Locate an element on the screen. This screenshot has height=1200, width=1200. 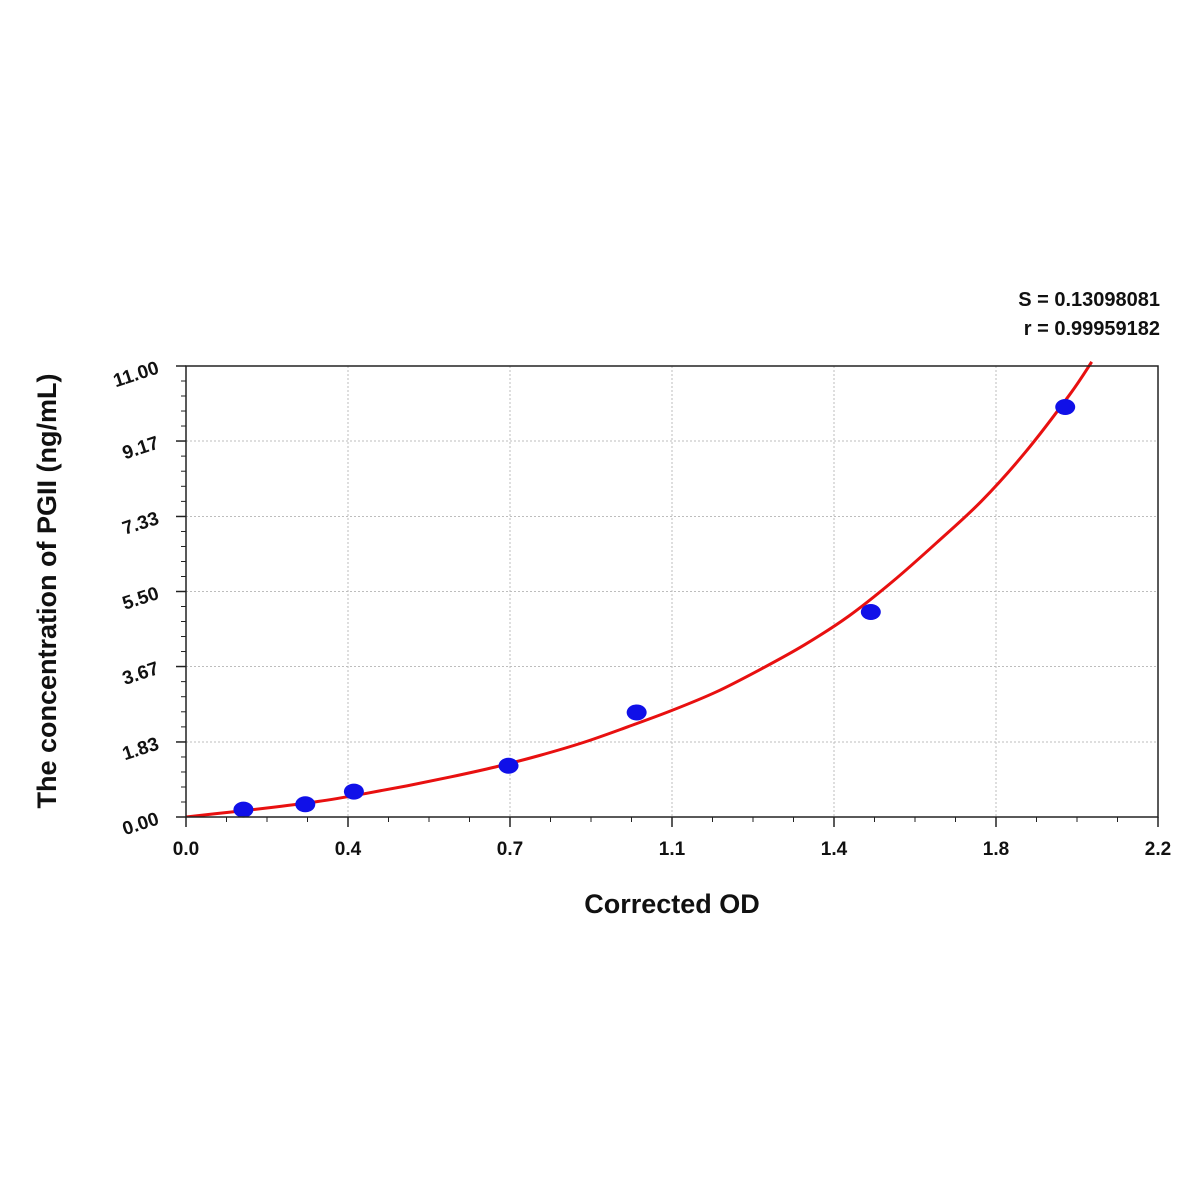
stat-r-value: r = 0.99959182 is located at coordinates (1092, 329).